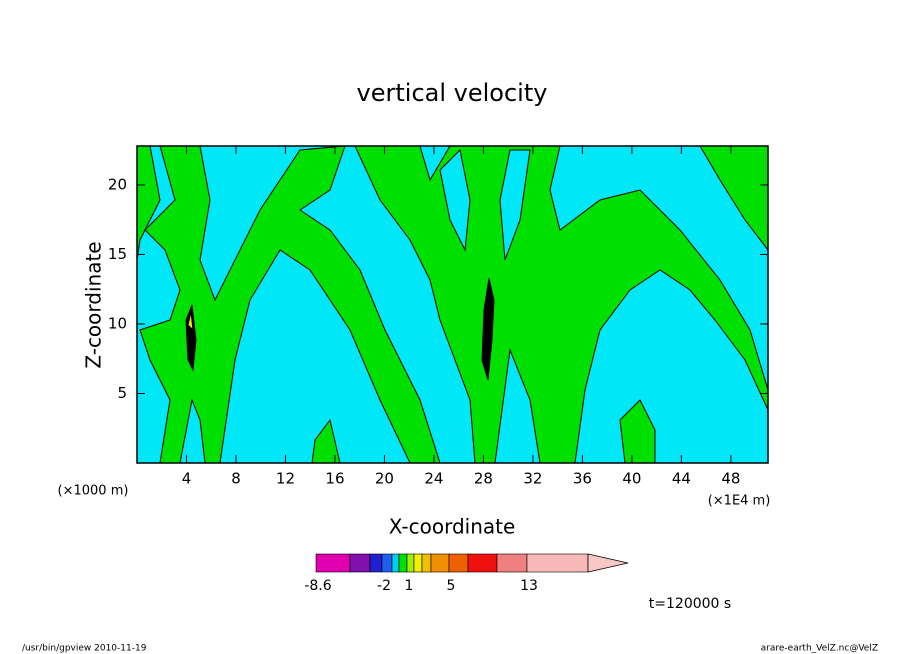 The width and height of the screenshot is (904, 654). Describe the element at coordinates (451, 586) in the screenshot. I see `colorbar-label: 5` at that location.